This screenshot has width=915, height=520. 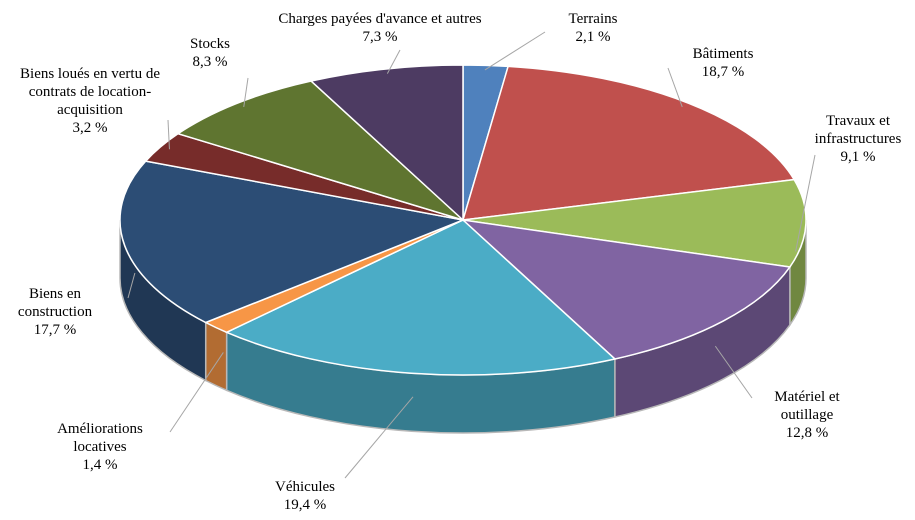 I want to click on slice-label: Terrains 2,1 %, so click(x=593, y=28).